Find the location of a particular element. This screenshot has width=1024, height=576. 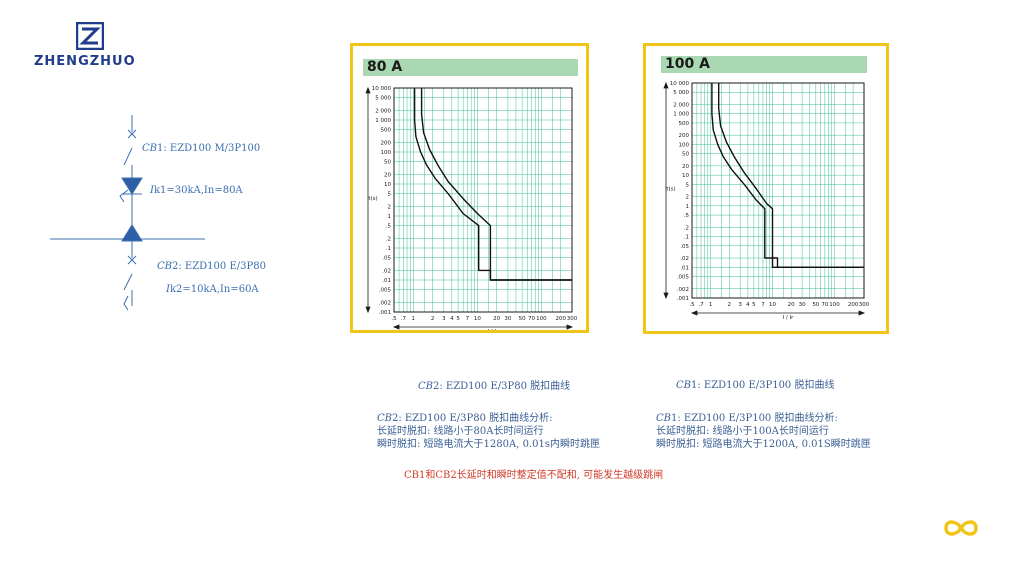

axis-arrows is located at coordinates (764, 198).